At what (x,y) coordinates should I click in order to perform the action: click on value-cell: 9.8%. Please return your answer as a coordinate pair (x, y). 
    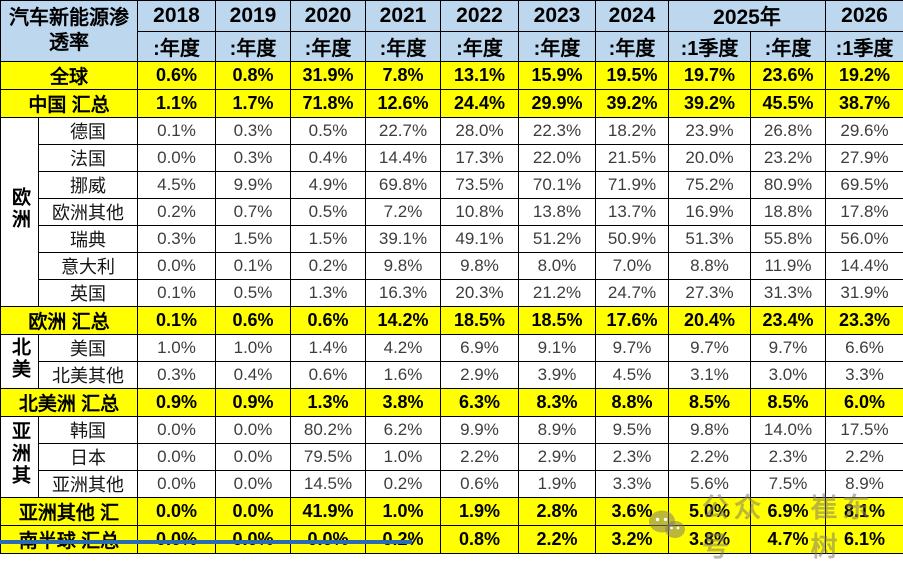
    Looking at the image, I should click on (710, 430).